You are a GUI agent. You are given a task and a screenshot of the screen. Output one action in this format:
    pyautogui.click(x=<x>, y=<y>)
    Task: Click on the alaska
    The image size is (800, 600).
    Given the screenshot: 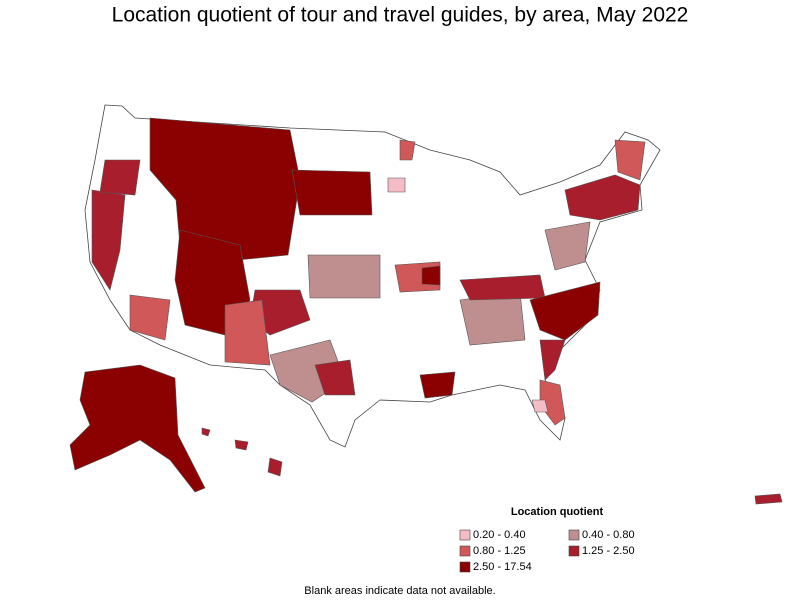 What is the action you would take?
    pyautogui.click(x=137, y=428)
    